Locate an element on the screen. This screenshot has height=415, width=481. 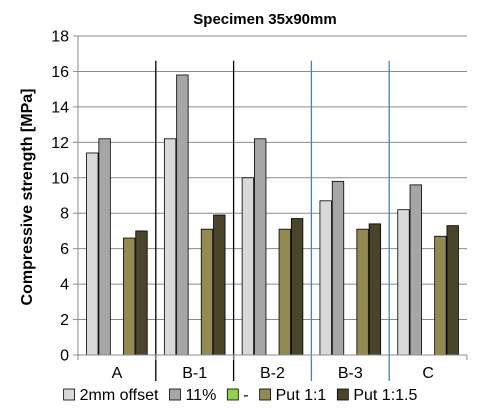
y-tick-label: 16 is located at coordinates (60, 72).